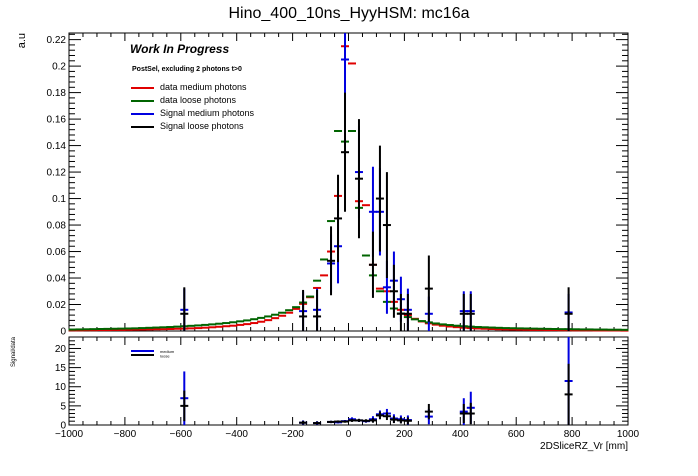  Describe the element at coordinates (202, 126) in the screenshot. I see `legend-label-signal-loose: Signal loose photons` at that location.